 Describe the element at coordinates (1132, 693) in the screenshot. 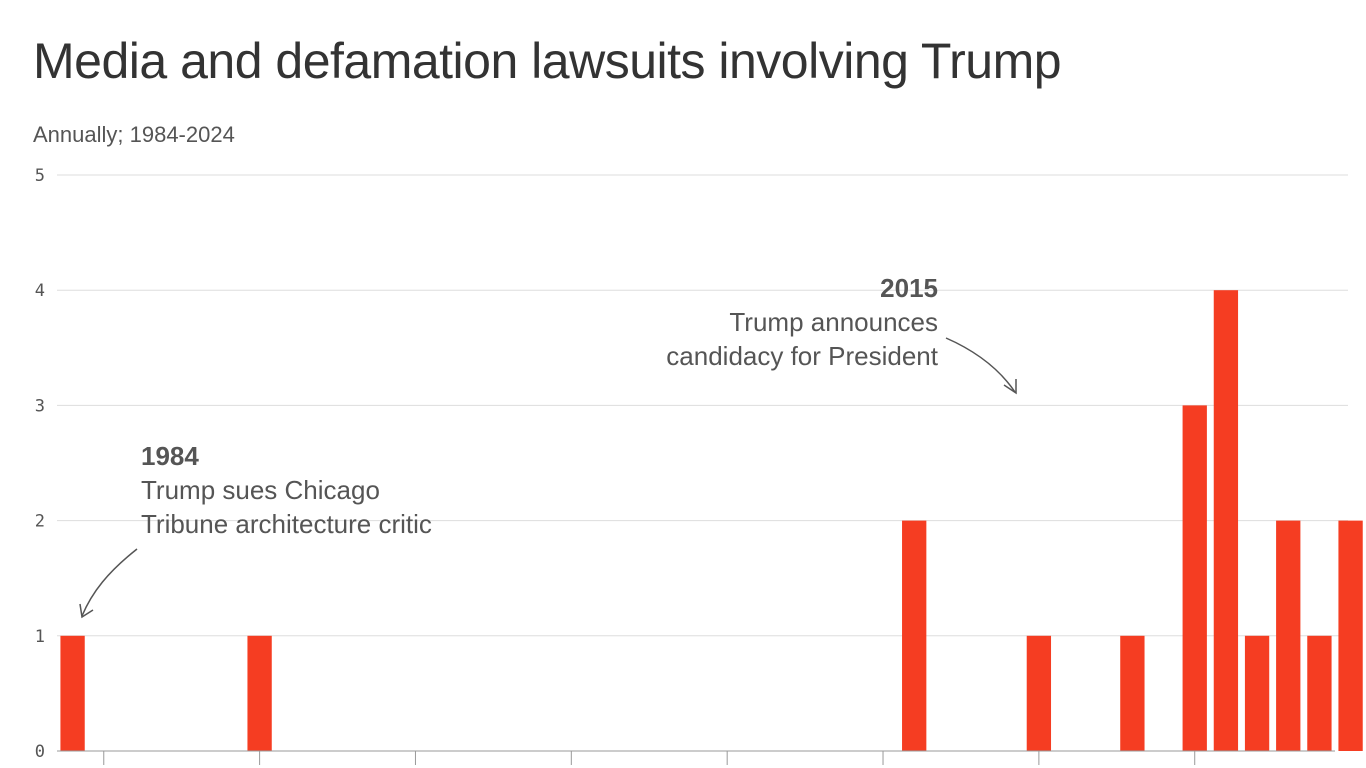

I see `bar-2018` at that location.